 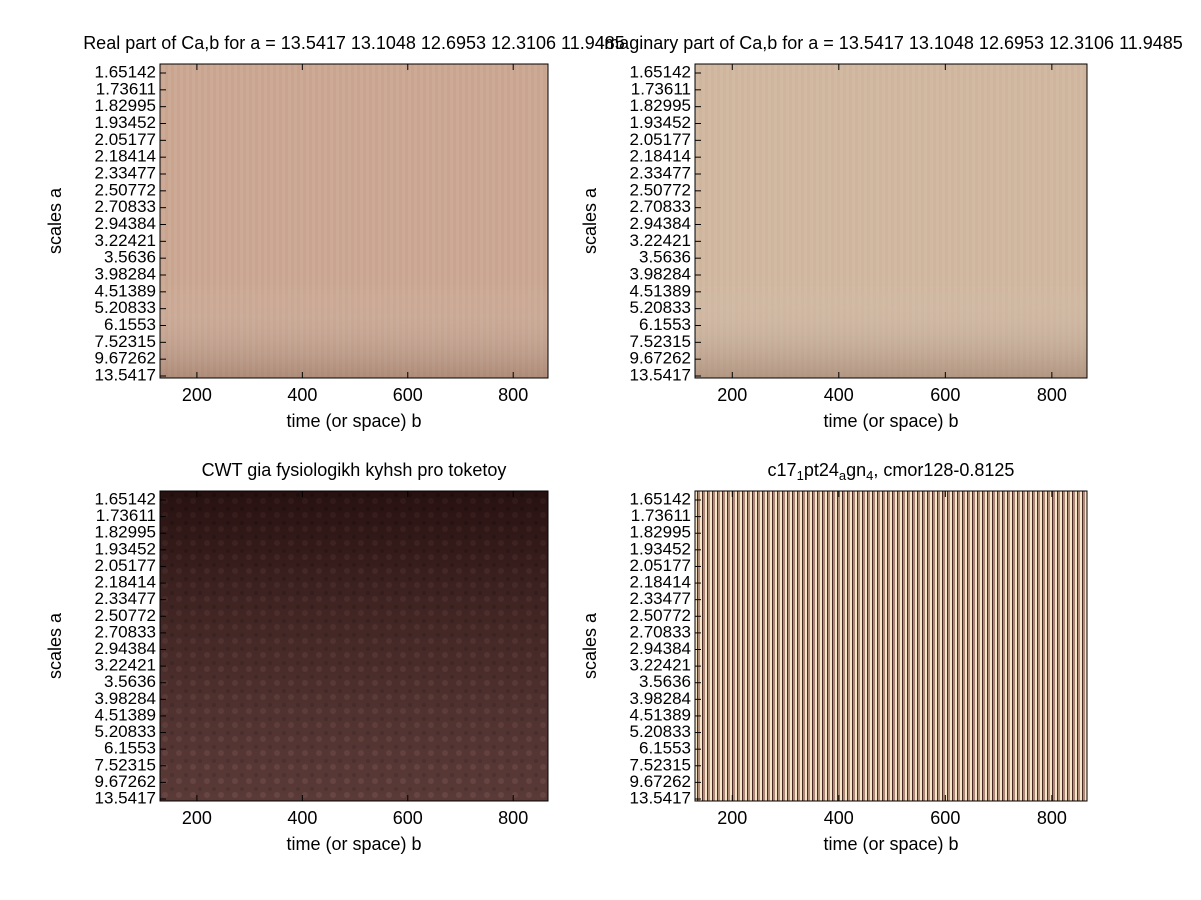 What do you see at coordinates (869, 475) in the screenshot?
I see `title-part: 4` at bounding box center [869, 475].